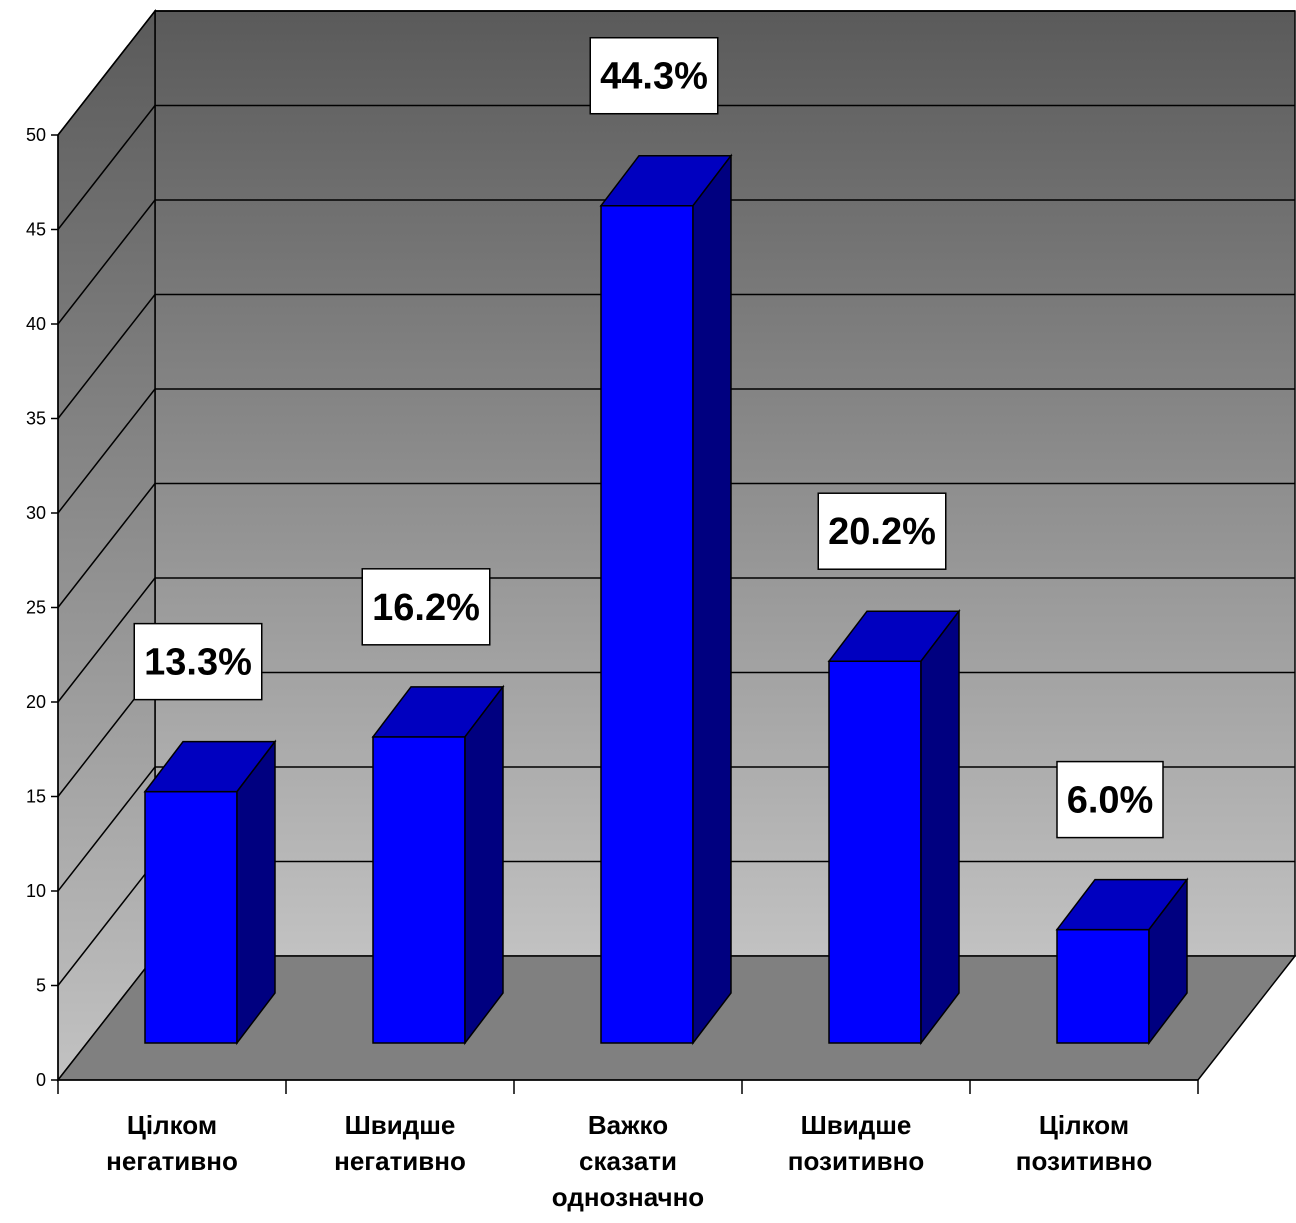 The width and height of the screenshot is (1296, 1223). What do you see at coordinates (400, 1143) in the screenshot?
I see `category-label: Швидше негативно` at bounding box center [400, 1143].